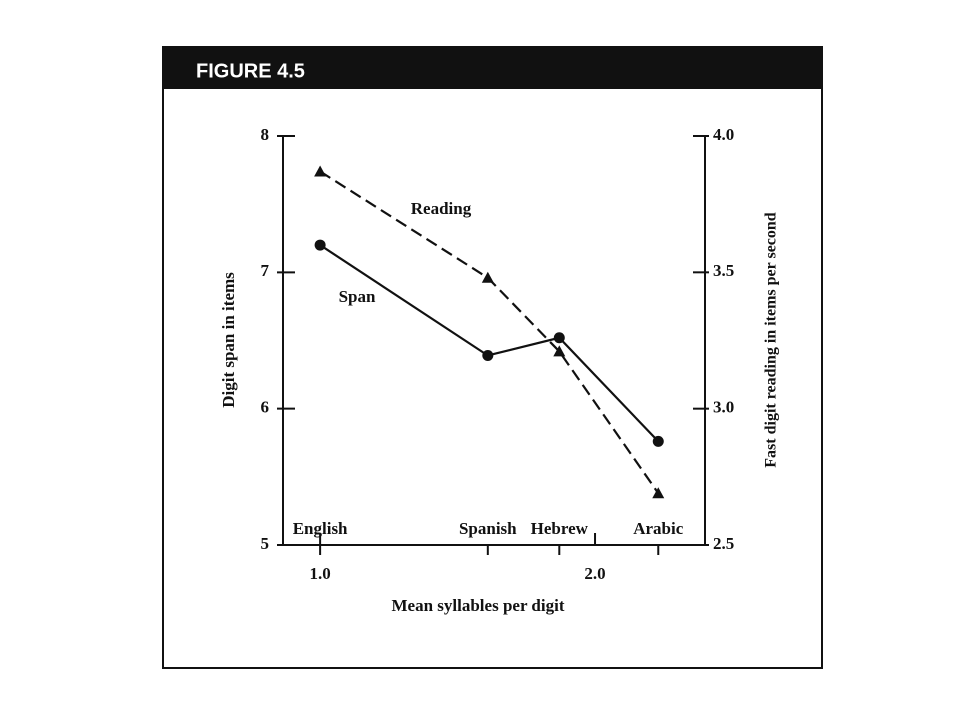 Image resolution: width=960 pixels, height=725 pixels. I want to click on figure-label: FIGURE 4.5, so click(250, 71).